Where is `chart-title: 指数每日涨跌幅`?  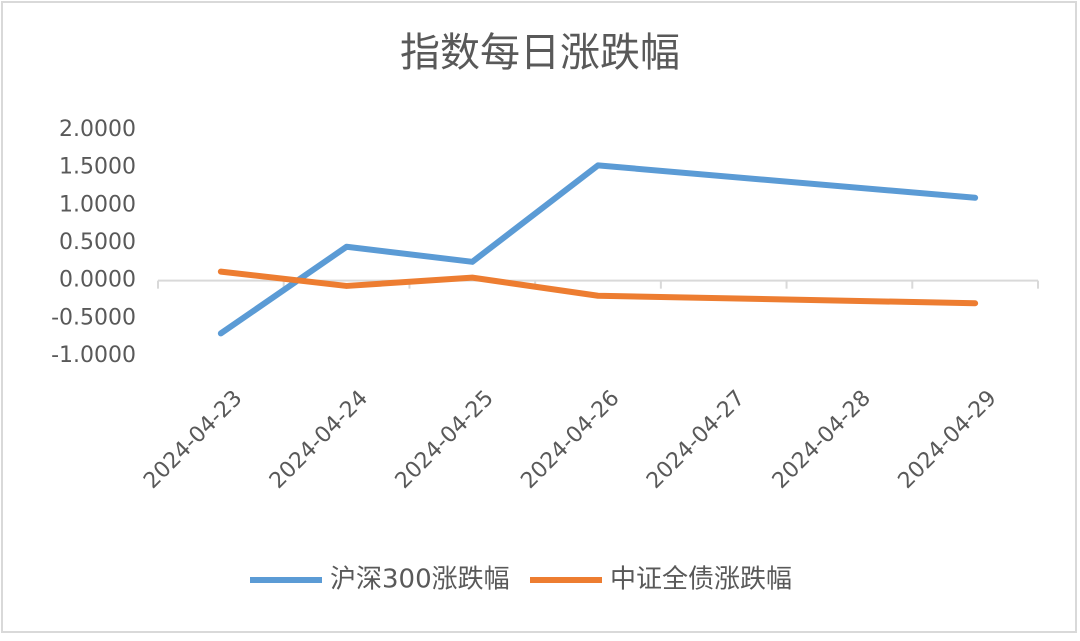
chart-title: 指数每日涨跌幅 is located at coordinates (540, 53).